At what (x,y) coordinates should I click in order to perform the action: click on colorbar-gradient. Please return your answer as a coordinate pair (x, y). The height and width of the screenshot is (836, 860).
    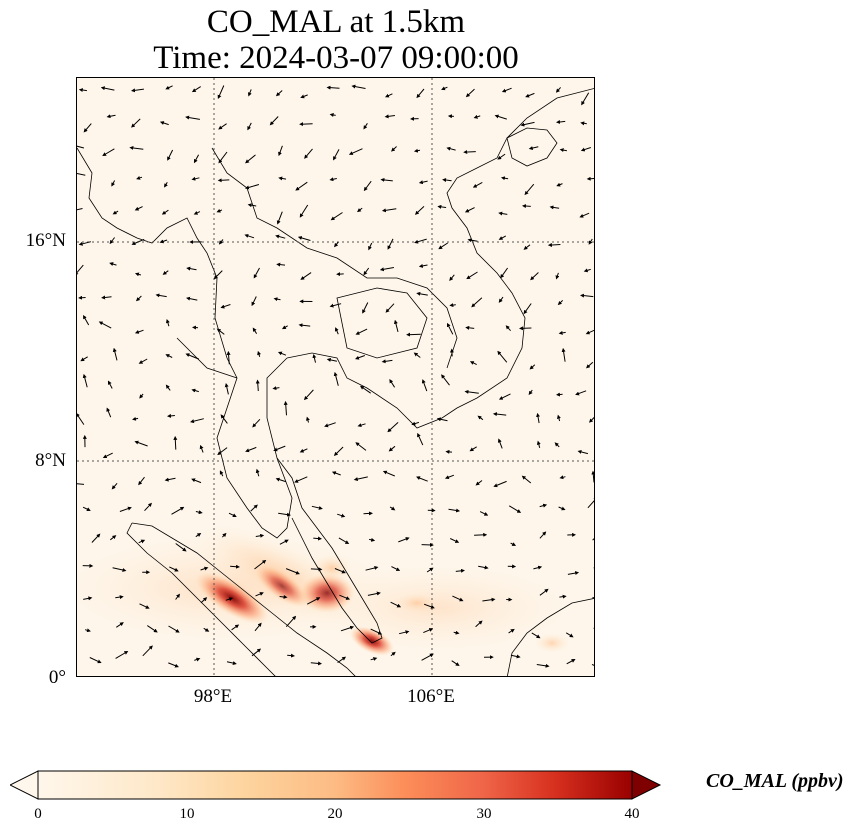
    Looking at the image, I should click on (335, 785).